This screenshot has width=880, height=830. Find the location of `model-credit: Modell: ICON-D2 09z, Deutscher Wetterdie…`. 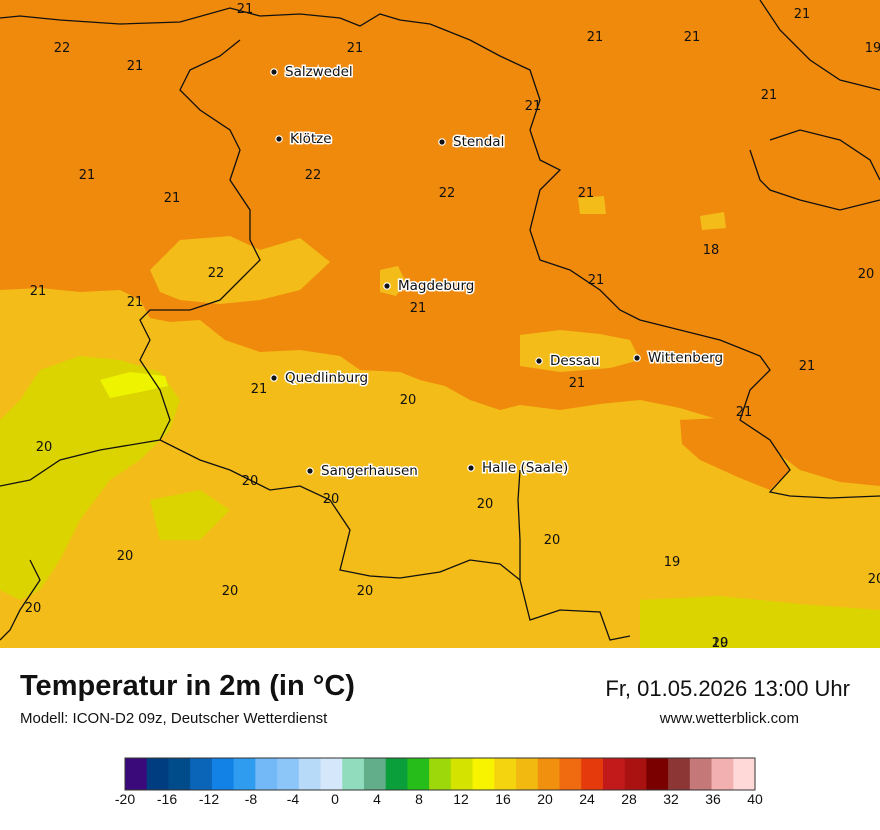

model-credit: Modell: ICON-D2 09z, Deutscher Wetterdie… is located at coordinates (174, 718).